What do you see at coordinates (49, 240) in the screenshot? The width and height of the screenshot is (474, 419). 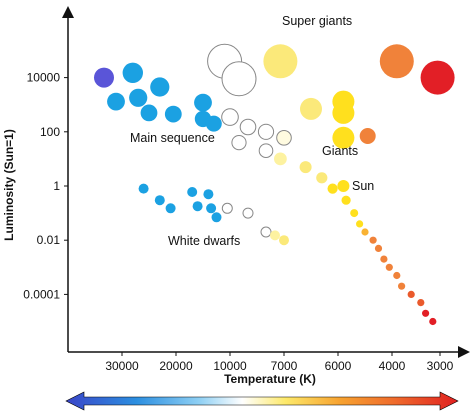 I see `y-tick-label: 0.01` at bounding box center [49, 240].